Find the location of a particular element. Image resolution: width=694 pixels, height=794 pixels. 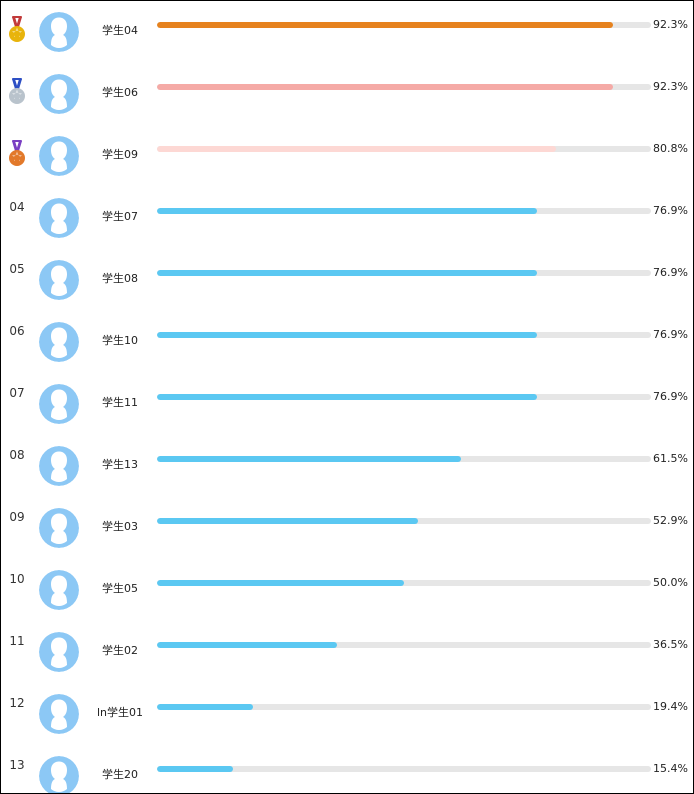

rank-cell: 07 is located at coordinates (17, 403).